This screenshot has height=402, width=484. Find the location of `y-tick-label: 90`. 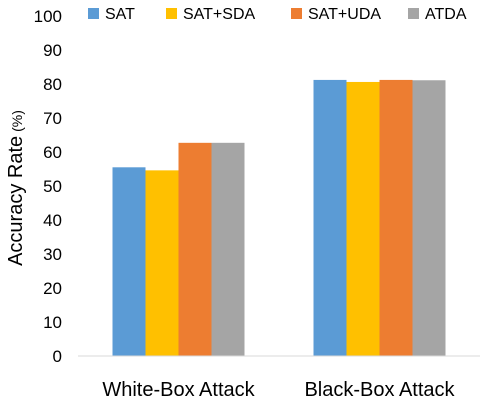

y-tick-label: 90 is located at coordinates (52, 50).